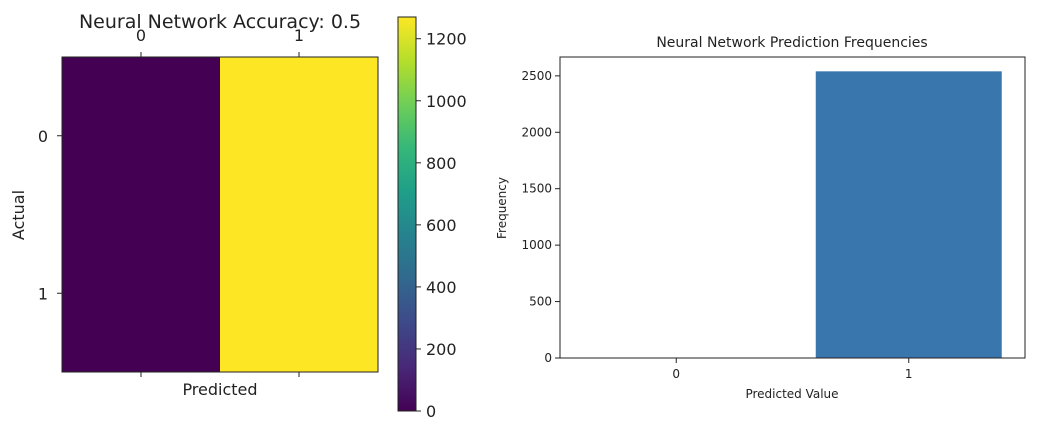  Describe the element at coordinates (791, 394) in the screenshot. I see `bar-xlabel: Predicted Value` at that location.